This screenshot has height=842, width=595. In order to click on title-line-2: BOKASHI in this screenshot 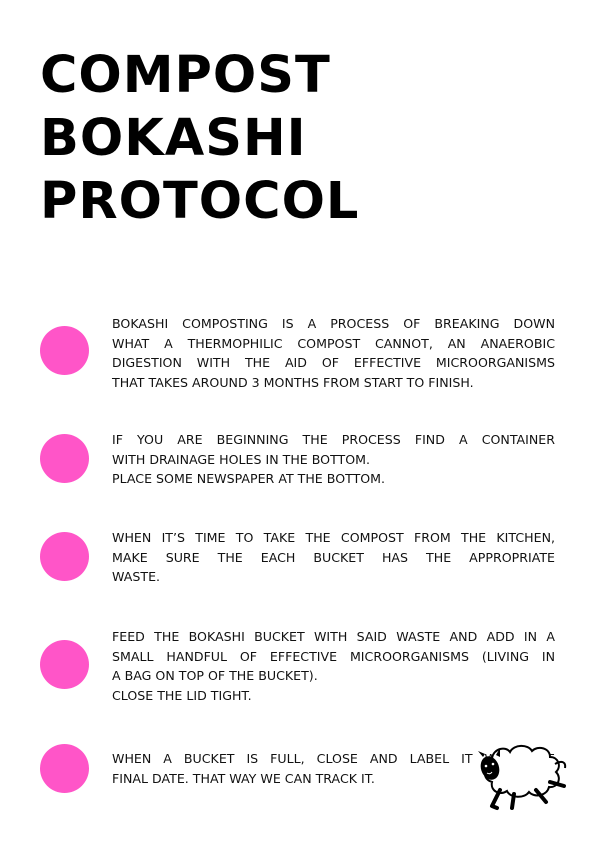, I will do `click(173, 138)`.